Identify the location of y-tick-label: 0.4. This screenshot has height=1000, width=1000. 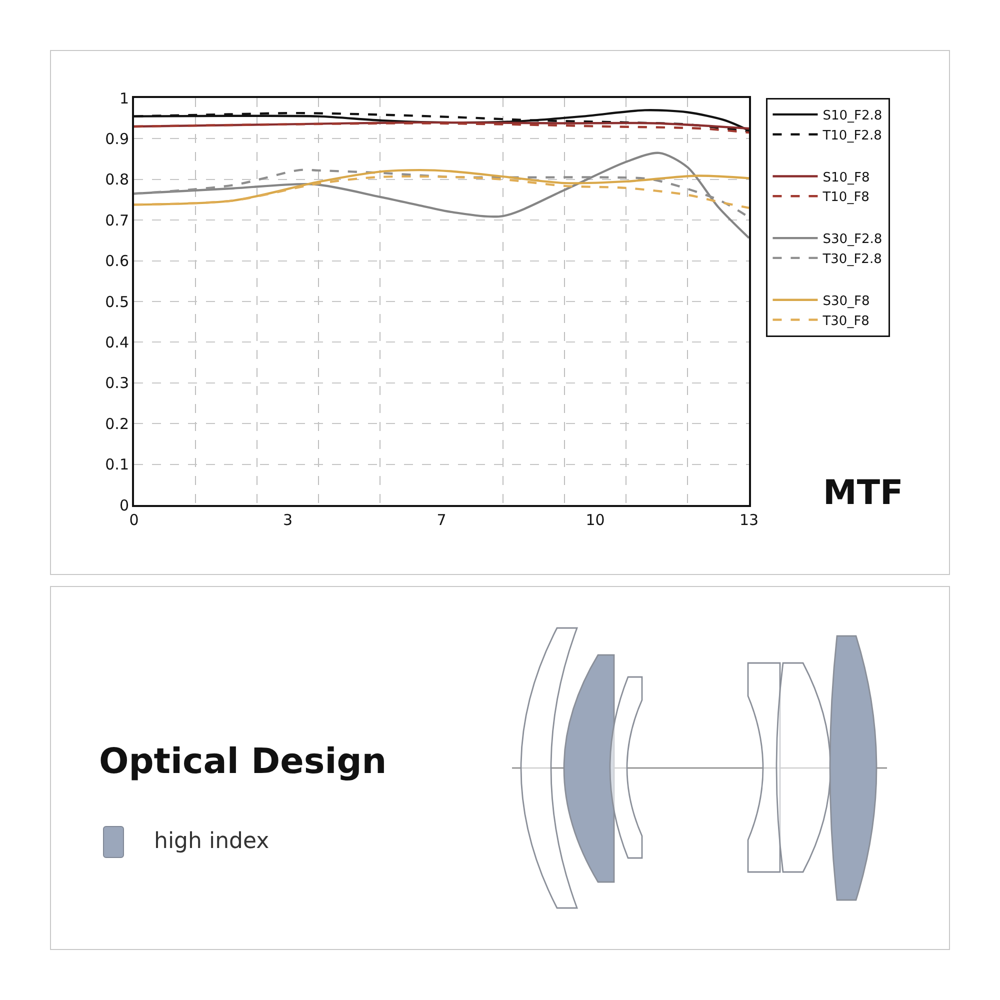
(117, 342).